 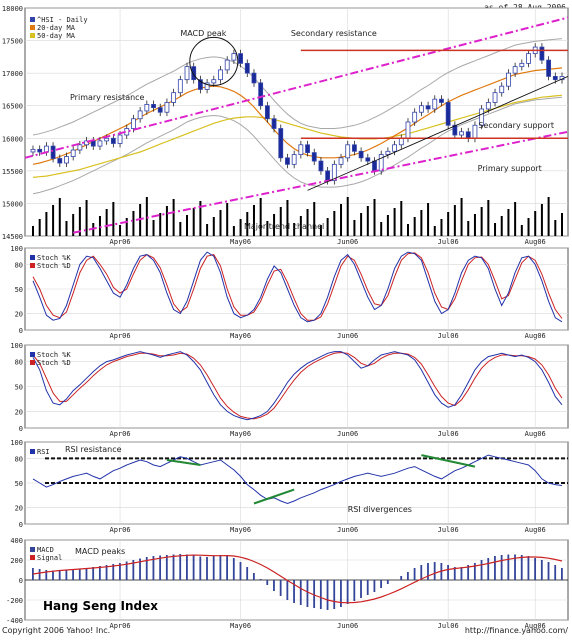 What do you see at coordinates (12, 139) in the screenshot?
I see `price-y-tick-label: 16000` at bounding box center [12, 139].